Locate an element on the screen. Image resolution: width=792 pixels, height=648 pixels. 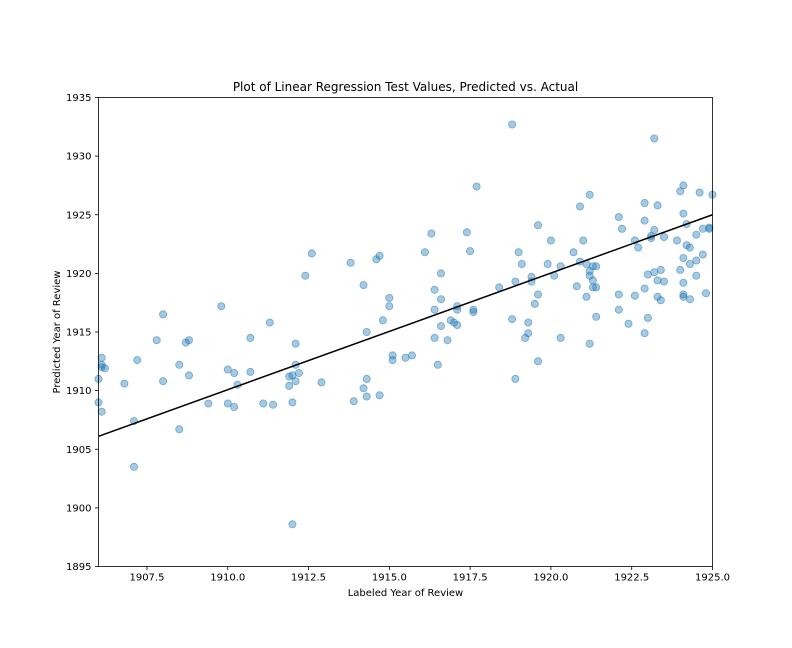
y-tick-label: 1900 is located at coordinates (78, 508).